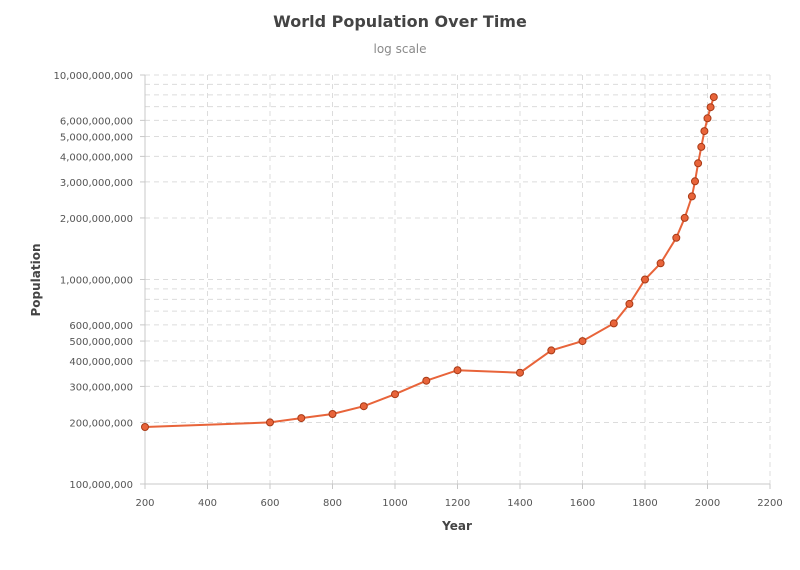  What do you see at coordinates (101, 362) in the screenshot?
I see `y-tick-label: 400,000,000` at bounding box center [101, 362].